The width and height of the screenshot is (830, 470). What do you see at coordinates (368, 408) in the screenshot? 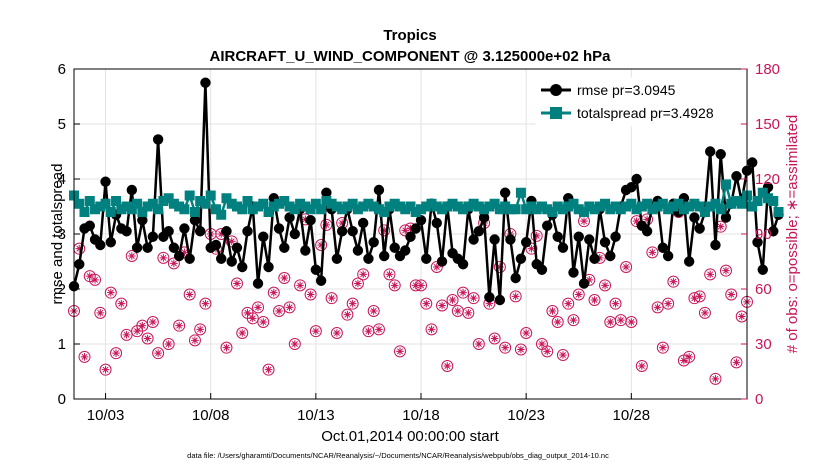
I see `x-axis-ticks: 10/03 10/08 10/13 10/18 10/23 10/28` at bounding box center [368, 408].